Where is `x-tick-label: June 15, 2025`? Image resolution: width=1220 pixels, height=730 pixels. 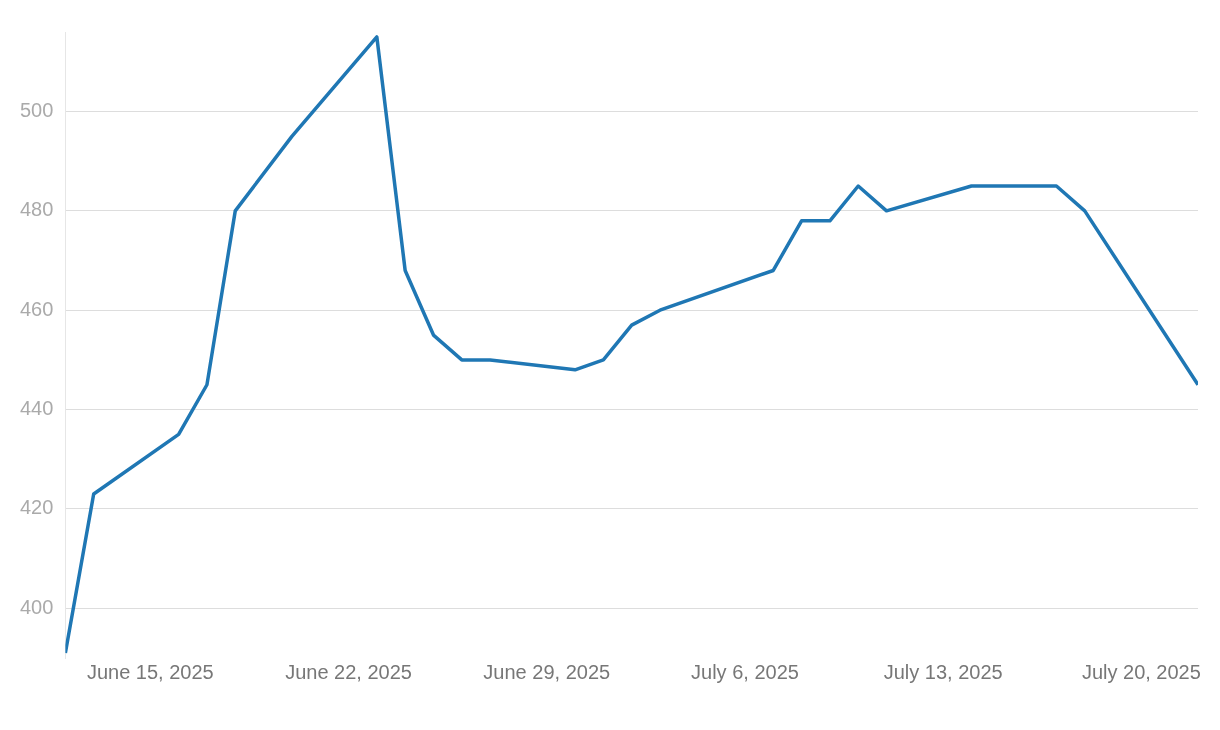 x-tick-label: June 15, 2025 is located at coordinates (150, 671).